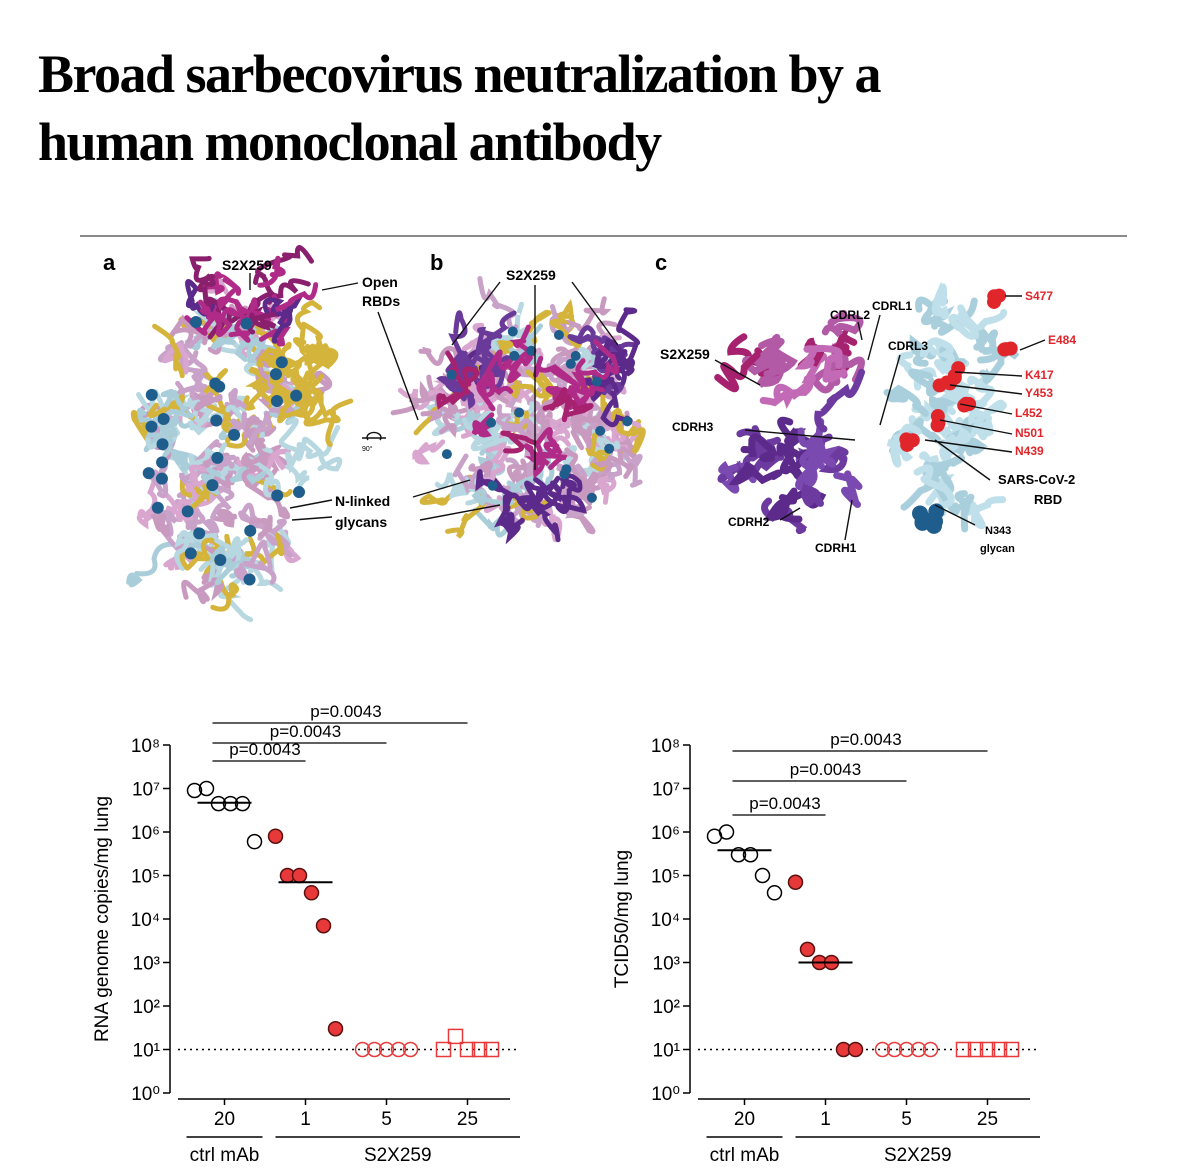 This screenshot has width=1200, height=1172. Describe the element at coordinates (374, 436) in the screenshot. I see `rotation-icon` at that location.